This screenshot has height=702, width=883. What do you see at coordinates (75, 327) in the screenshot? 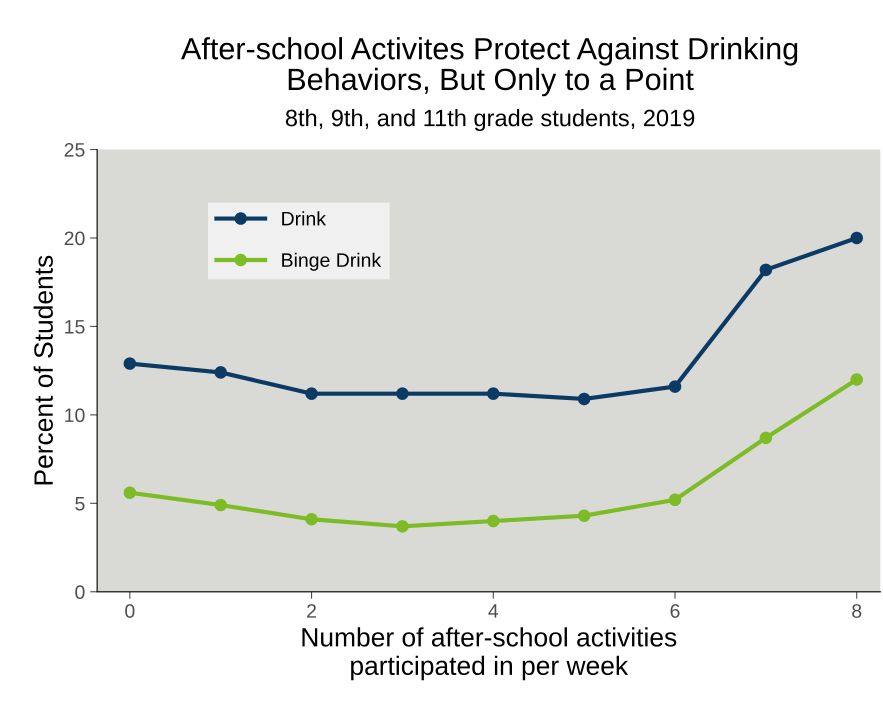
I see `y-tick-label: 15` at bounding box center [75, 327].